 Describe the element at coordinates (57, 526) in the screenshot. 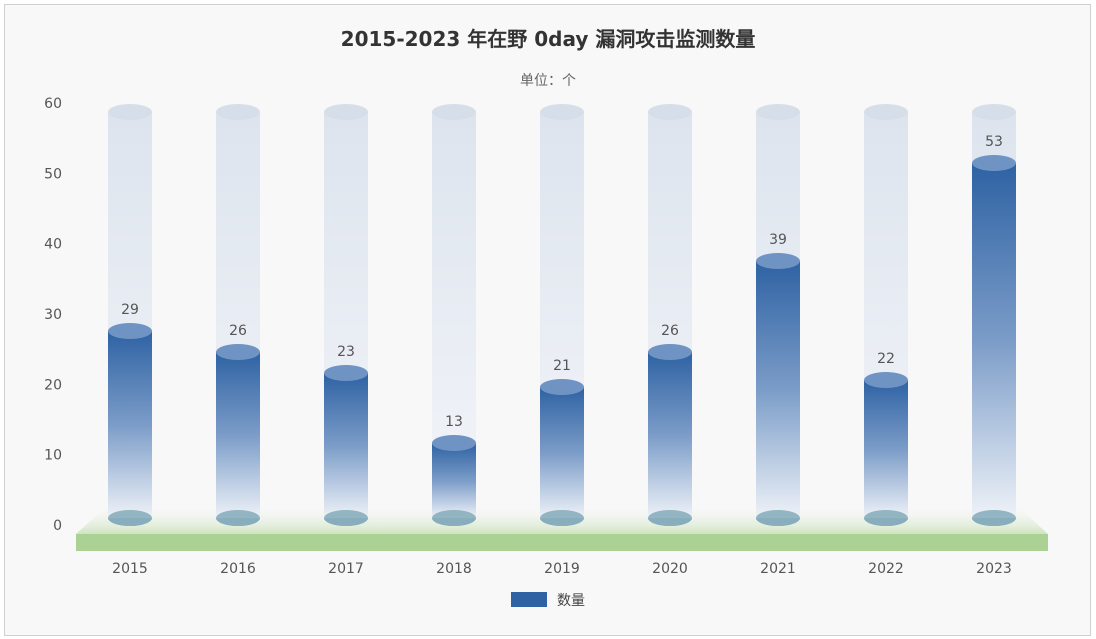

I see `y-tick-label: 0` at that location.